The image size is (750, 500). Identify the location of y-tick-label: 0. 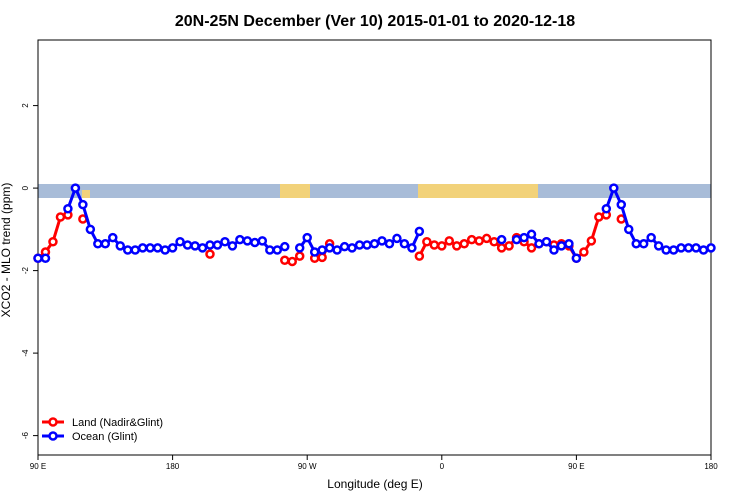
(25, 187).